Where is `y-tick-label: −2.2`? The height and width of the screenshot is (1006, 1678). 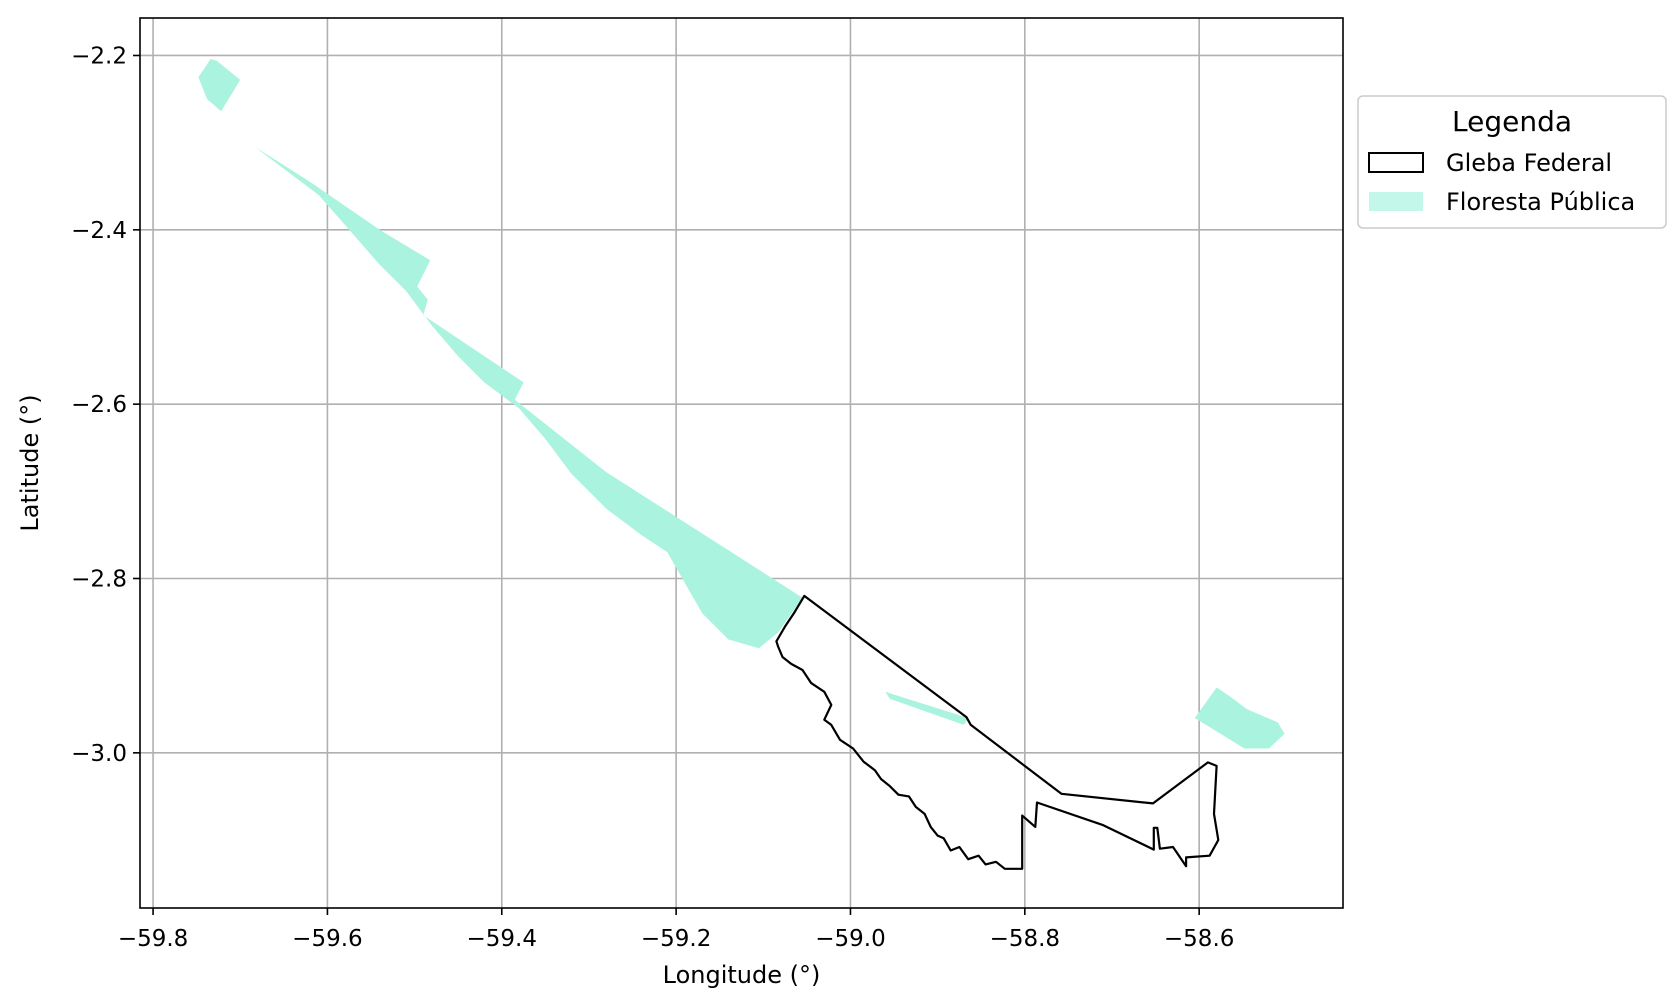 y-tick-label: −2.2 is located at coordinates (99, 56).